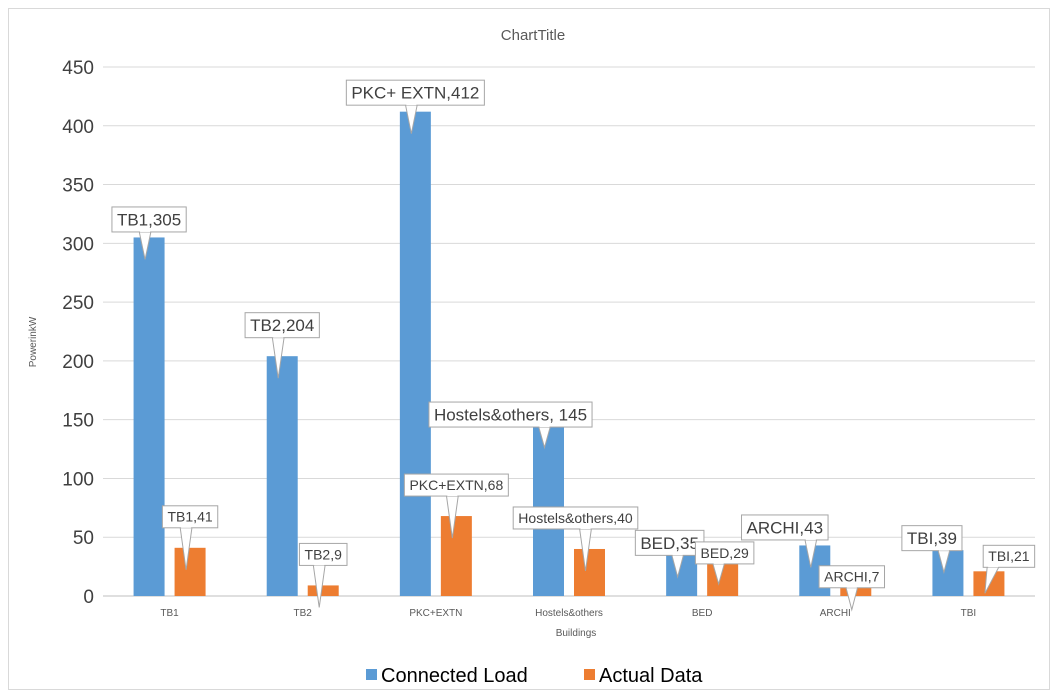 Image resolution: width=1059 pixels, height=698 pixels. What do you see at coordinates (78, 362) in the screenshot?
I see `y-tick-label: 200` at bounding box center [78, 362].